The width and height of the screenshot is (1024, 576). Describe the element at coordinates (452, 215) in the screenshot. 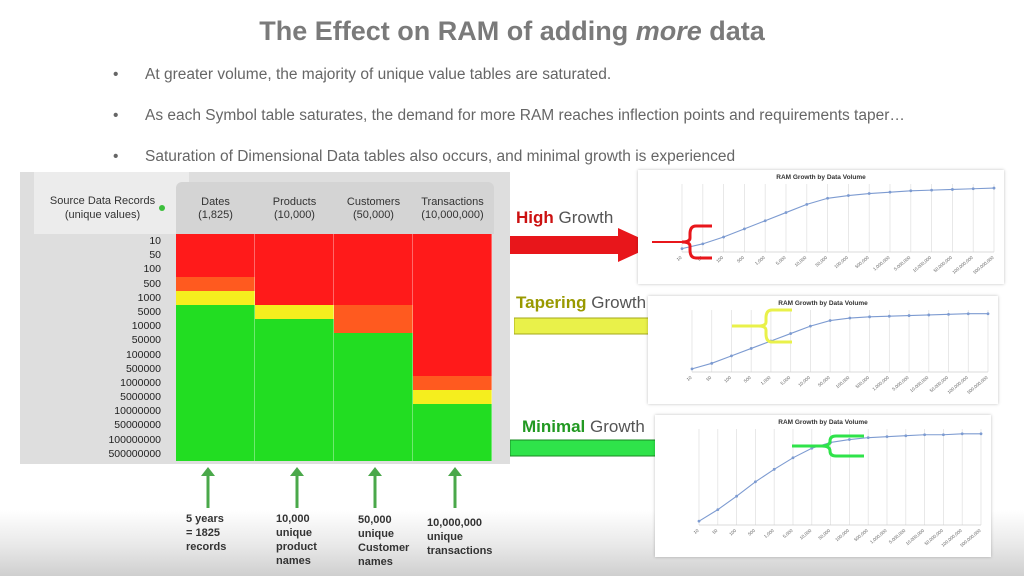

I see `column-sub: (10,000,000)` at that location.